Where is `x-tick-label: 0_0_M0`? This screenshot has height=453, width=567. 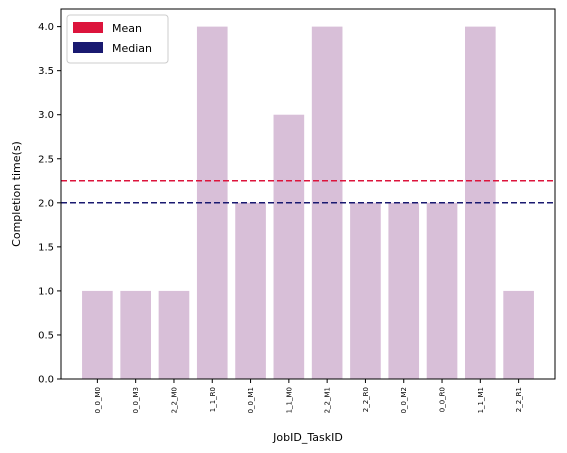
x-tick-label: 0_0_M0 is located at coordinates (98, 400).